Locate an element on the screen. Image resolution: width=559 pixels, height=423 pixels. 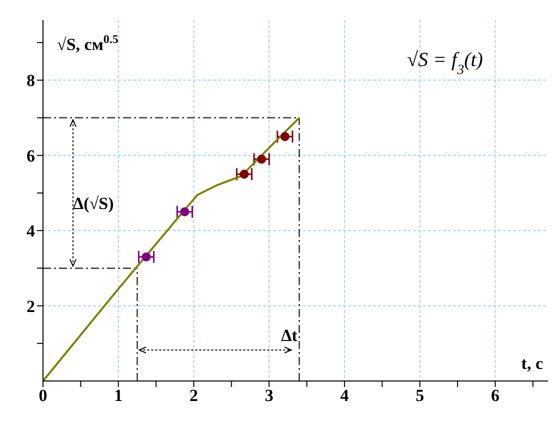
x-tick-label: 5 is located at coordinates (420, 396).